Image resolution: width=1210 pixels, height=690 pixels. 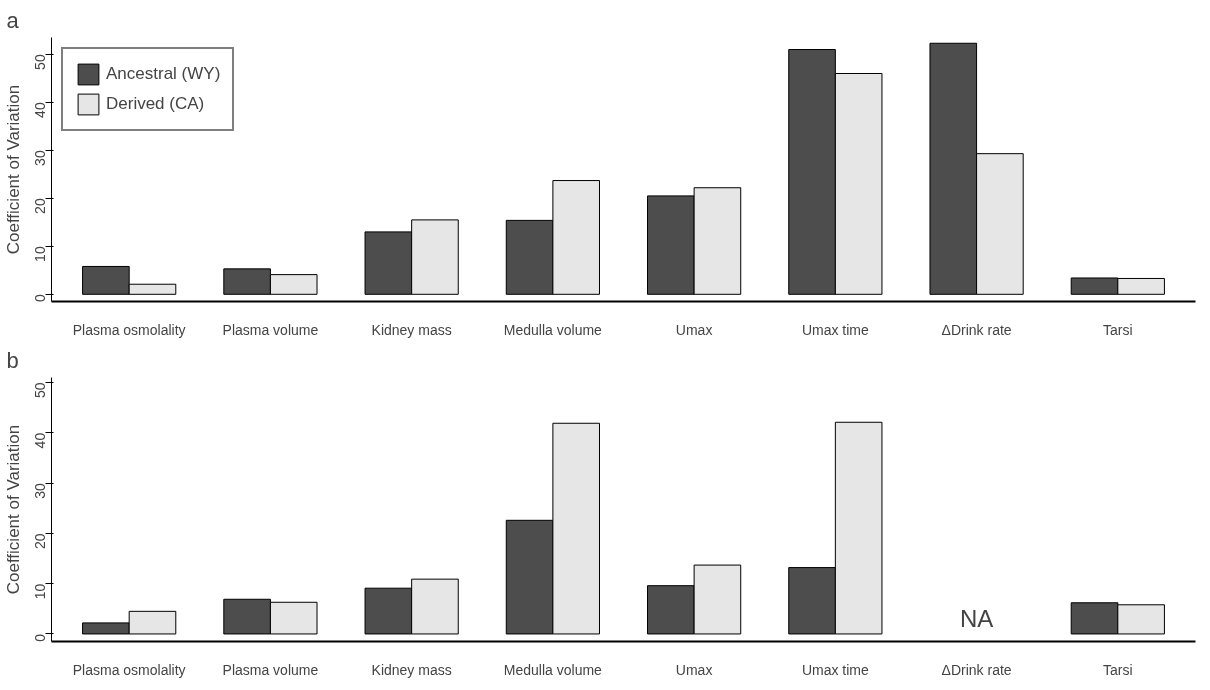 What do you see at coordinates (976, 618) in the screenshot?
I see `annotation: NA` at bounding box center [976, 618].